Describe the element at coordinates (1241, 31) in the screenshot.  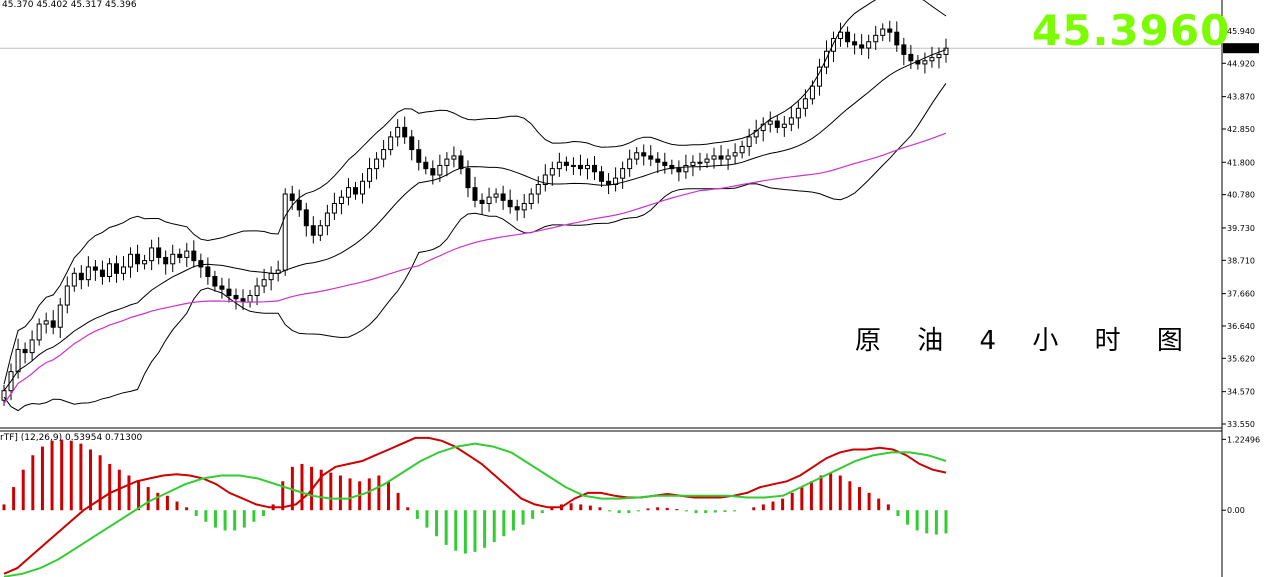
I see `price-axis-tick-label: 45.940` at that location.